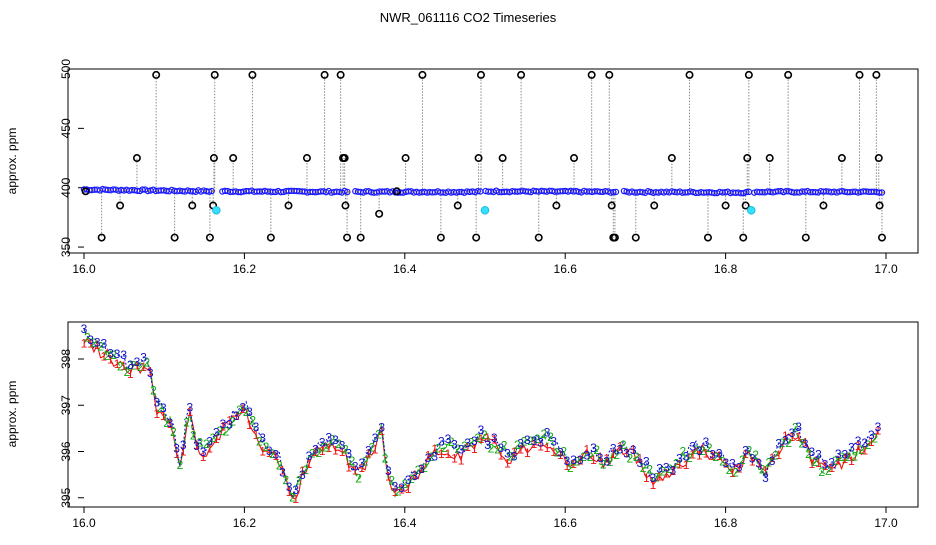 Image resolution: width=936 pixels, height=545 pixels. I want to click on bottom-x-tick-label: 17.0, so click(886, 523).